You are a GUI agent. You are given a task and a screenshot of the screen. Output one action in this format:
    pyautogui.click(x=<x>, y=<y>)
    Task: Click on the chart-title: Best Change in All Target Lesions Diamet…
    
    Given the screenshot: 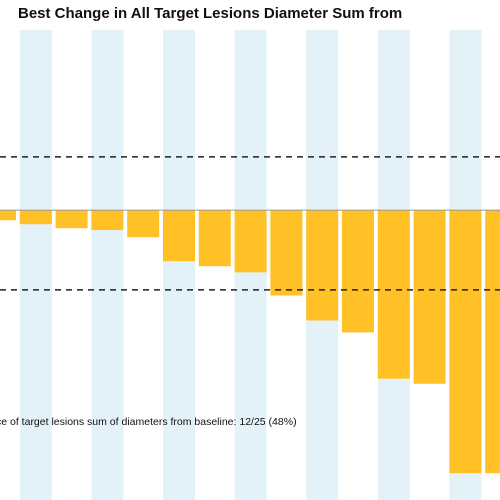 What is the action you would take?
    pyautogui.click(x=210, y=13)
    